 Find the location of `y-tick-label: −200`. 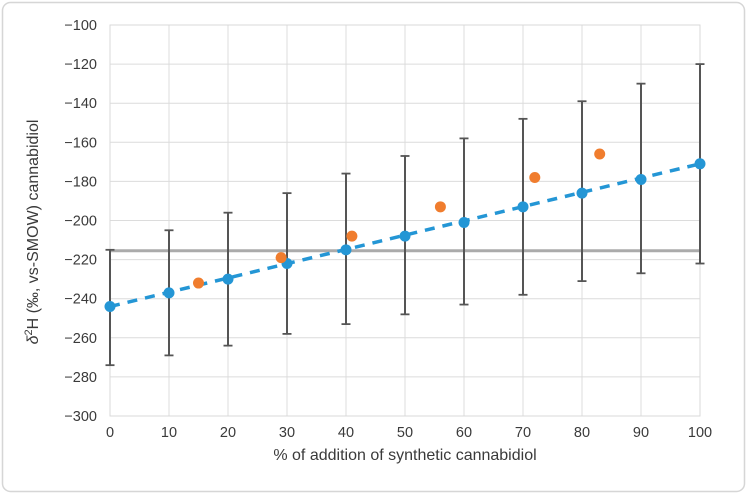

y-tick-label: −200 is located at coordinates (80, 222).